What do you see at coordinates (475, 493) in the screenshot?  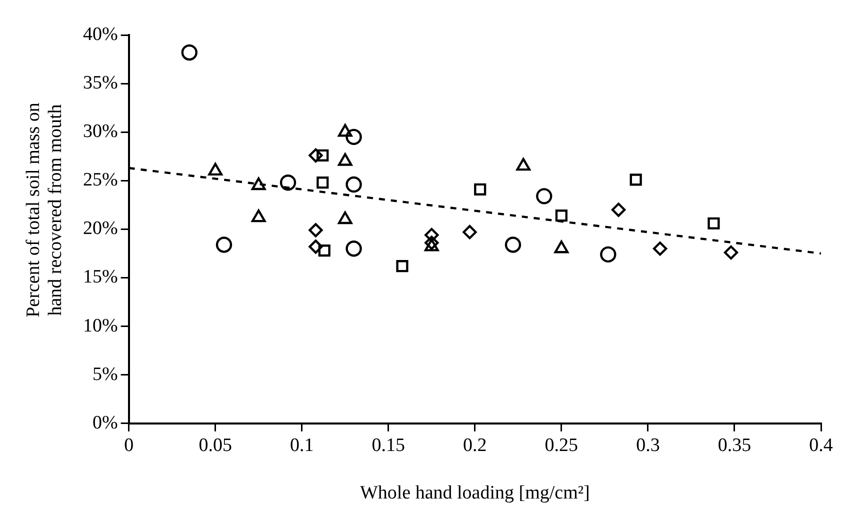 I see `x-axis-title: Whole hand loading [mg/cm²]` at bounding box center [475, 493].